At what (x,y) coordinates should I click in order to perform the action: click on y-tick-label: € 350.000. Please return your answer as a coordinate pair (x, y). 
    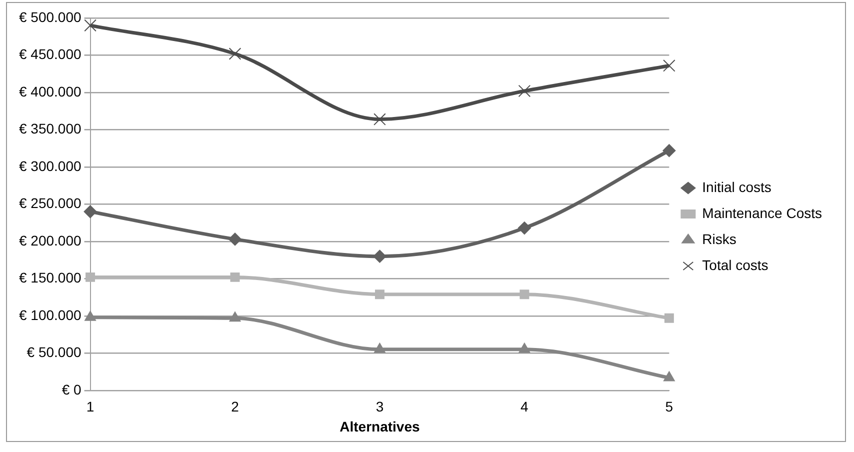
    Looking at the image, I should click on (50, 128).